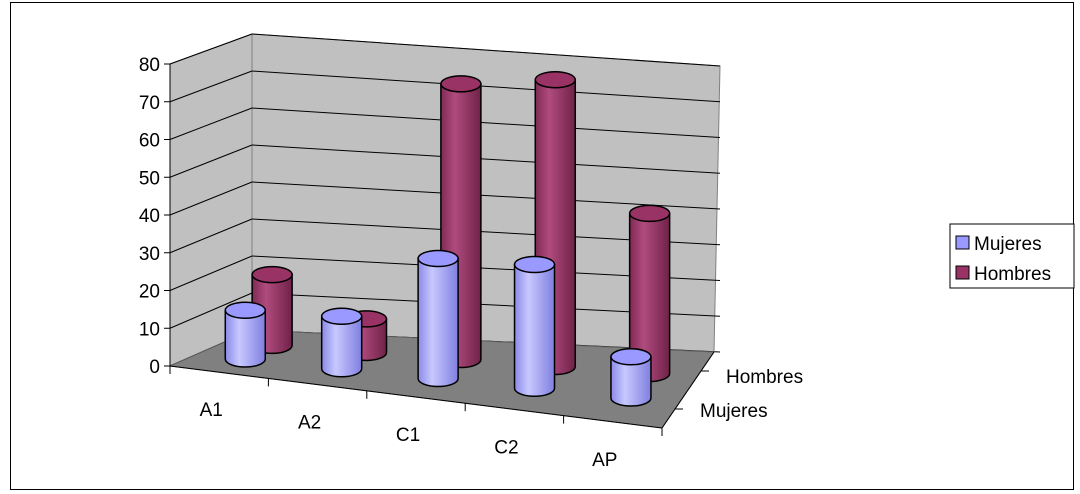  What do you see at coordinates (154, 367) in the screenshot?
I see `y-tick-label: 0` at bounding box center [154, 367].